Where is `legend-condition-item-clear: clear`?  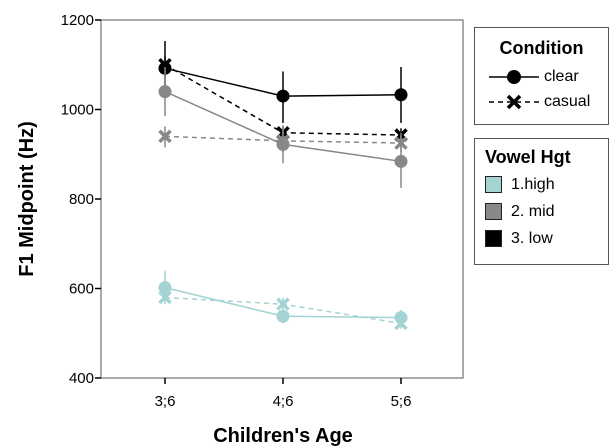 legend-condition-item-clear: clear is located at coordinates (547, 76).